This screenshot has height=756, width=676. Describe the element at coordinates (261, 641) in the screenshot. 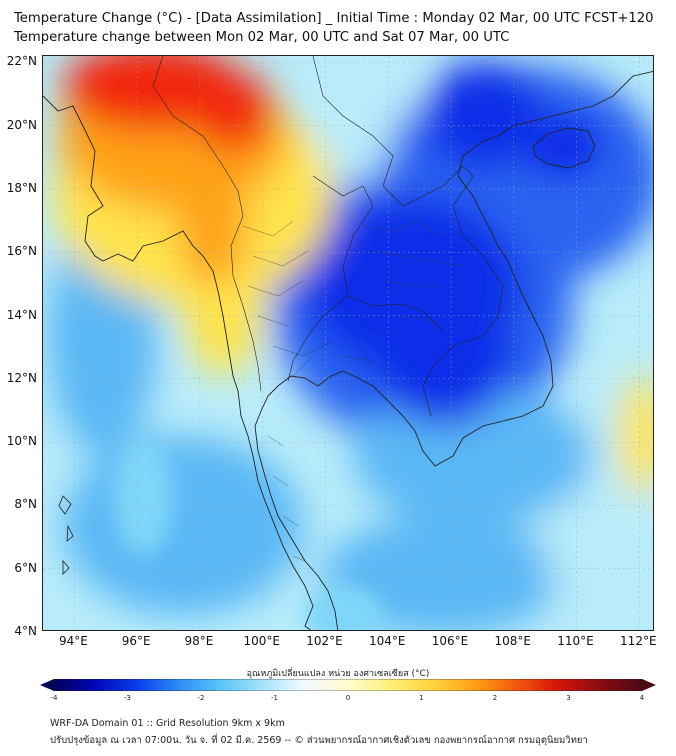

I see `lon-tick-label: 100°E` at that location.